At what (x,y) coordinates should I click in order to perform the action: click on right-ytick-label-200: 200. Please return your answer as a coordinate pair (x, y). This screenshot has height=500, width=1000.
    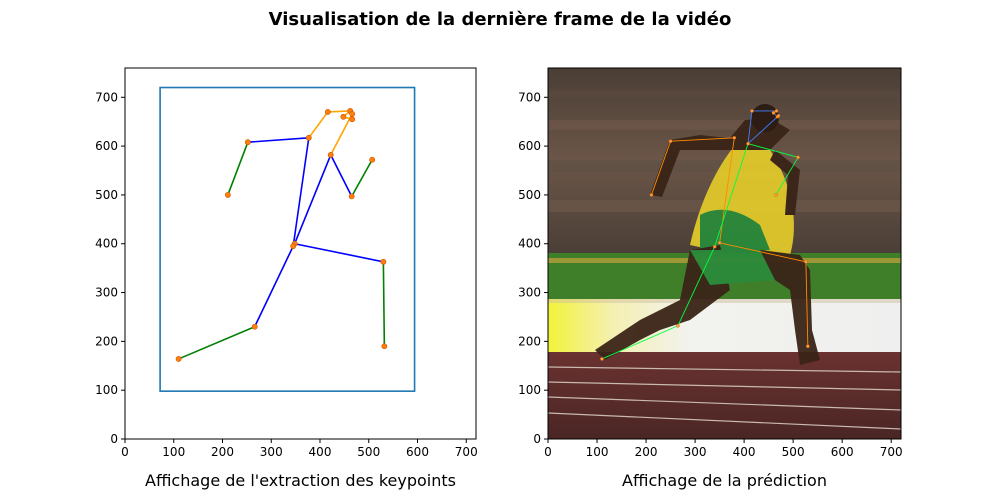
    Looking at the image, I should click on (529, 341).